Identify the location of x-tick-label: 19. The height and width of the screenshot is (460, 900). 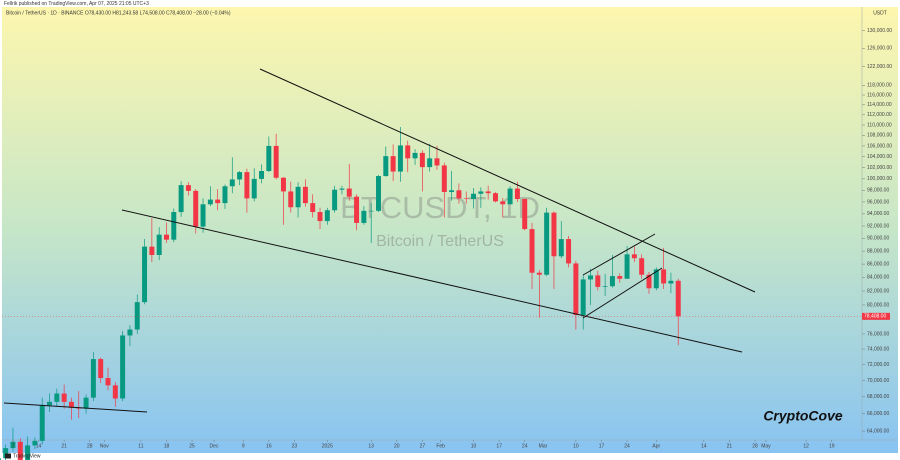
(832, 446).